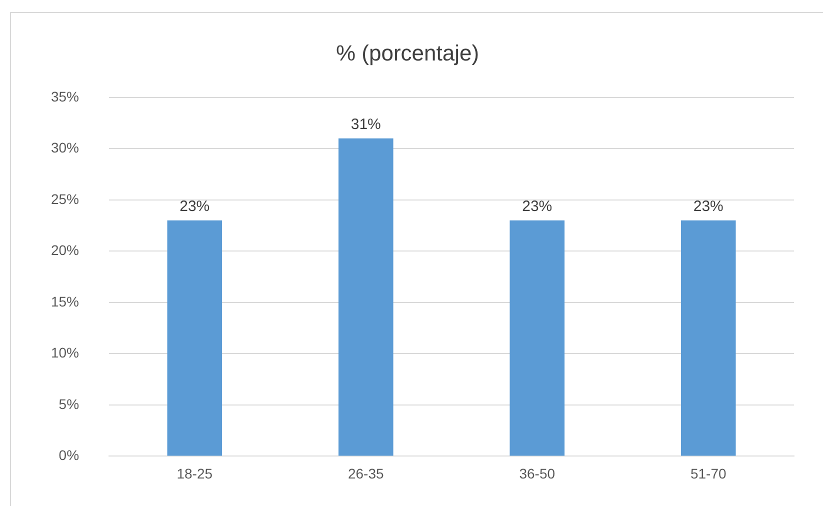  What do you see at coordinates (65, 96) in the screenshot?
I see `y-tick-label: 35%` at bounding box center [65, 96].